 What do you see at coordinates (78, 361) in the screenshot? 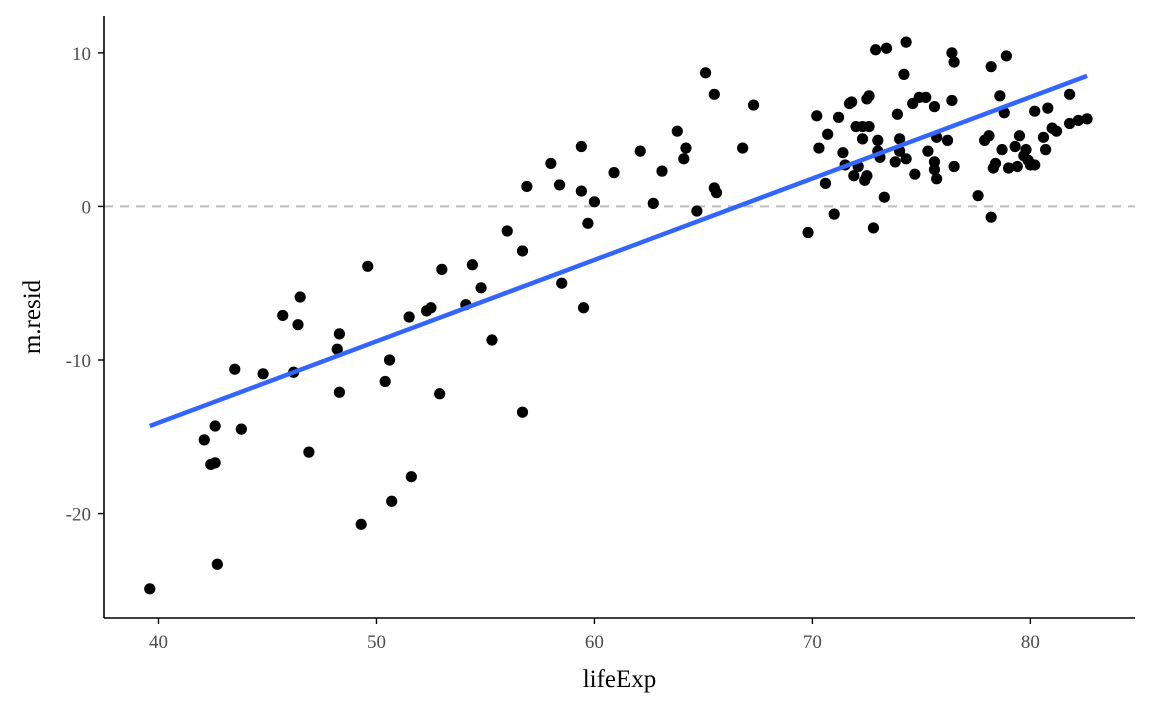
I see `y-tick-label: -10` at bounding box center [78, 361].